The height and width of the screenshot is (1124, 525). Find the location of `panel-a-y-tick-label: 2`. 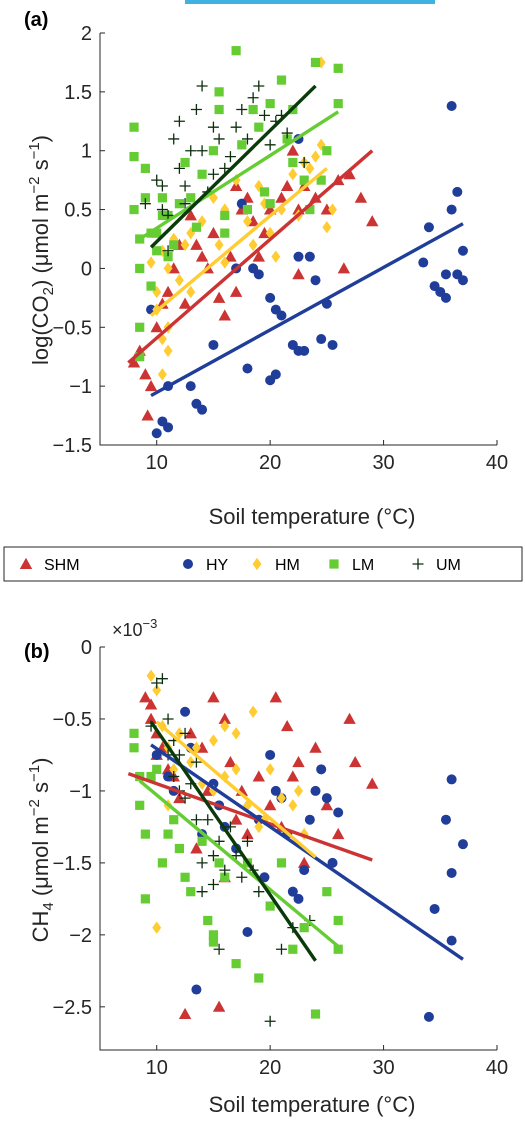

panel-a-y-tick-label: 2 is located at coordinates (86, 34).